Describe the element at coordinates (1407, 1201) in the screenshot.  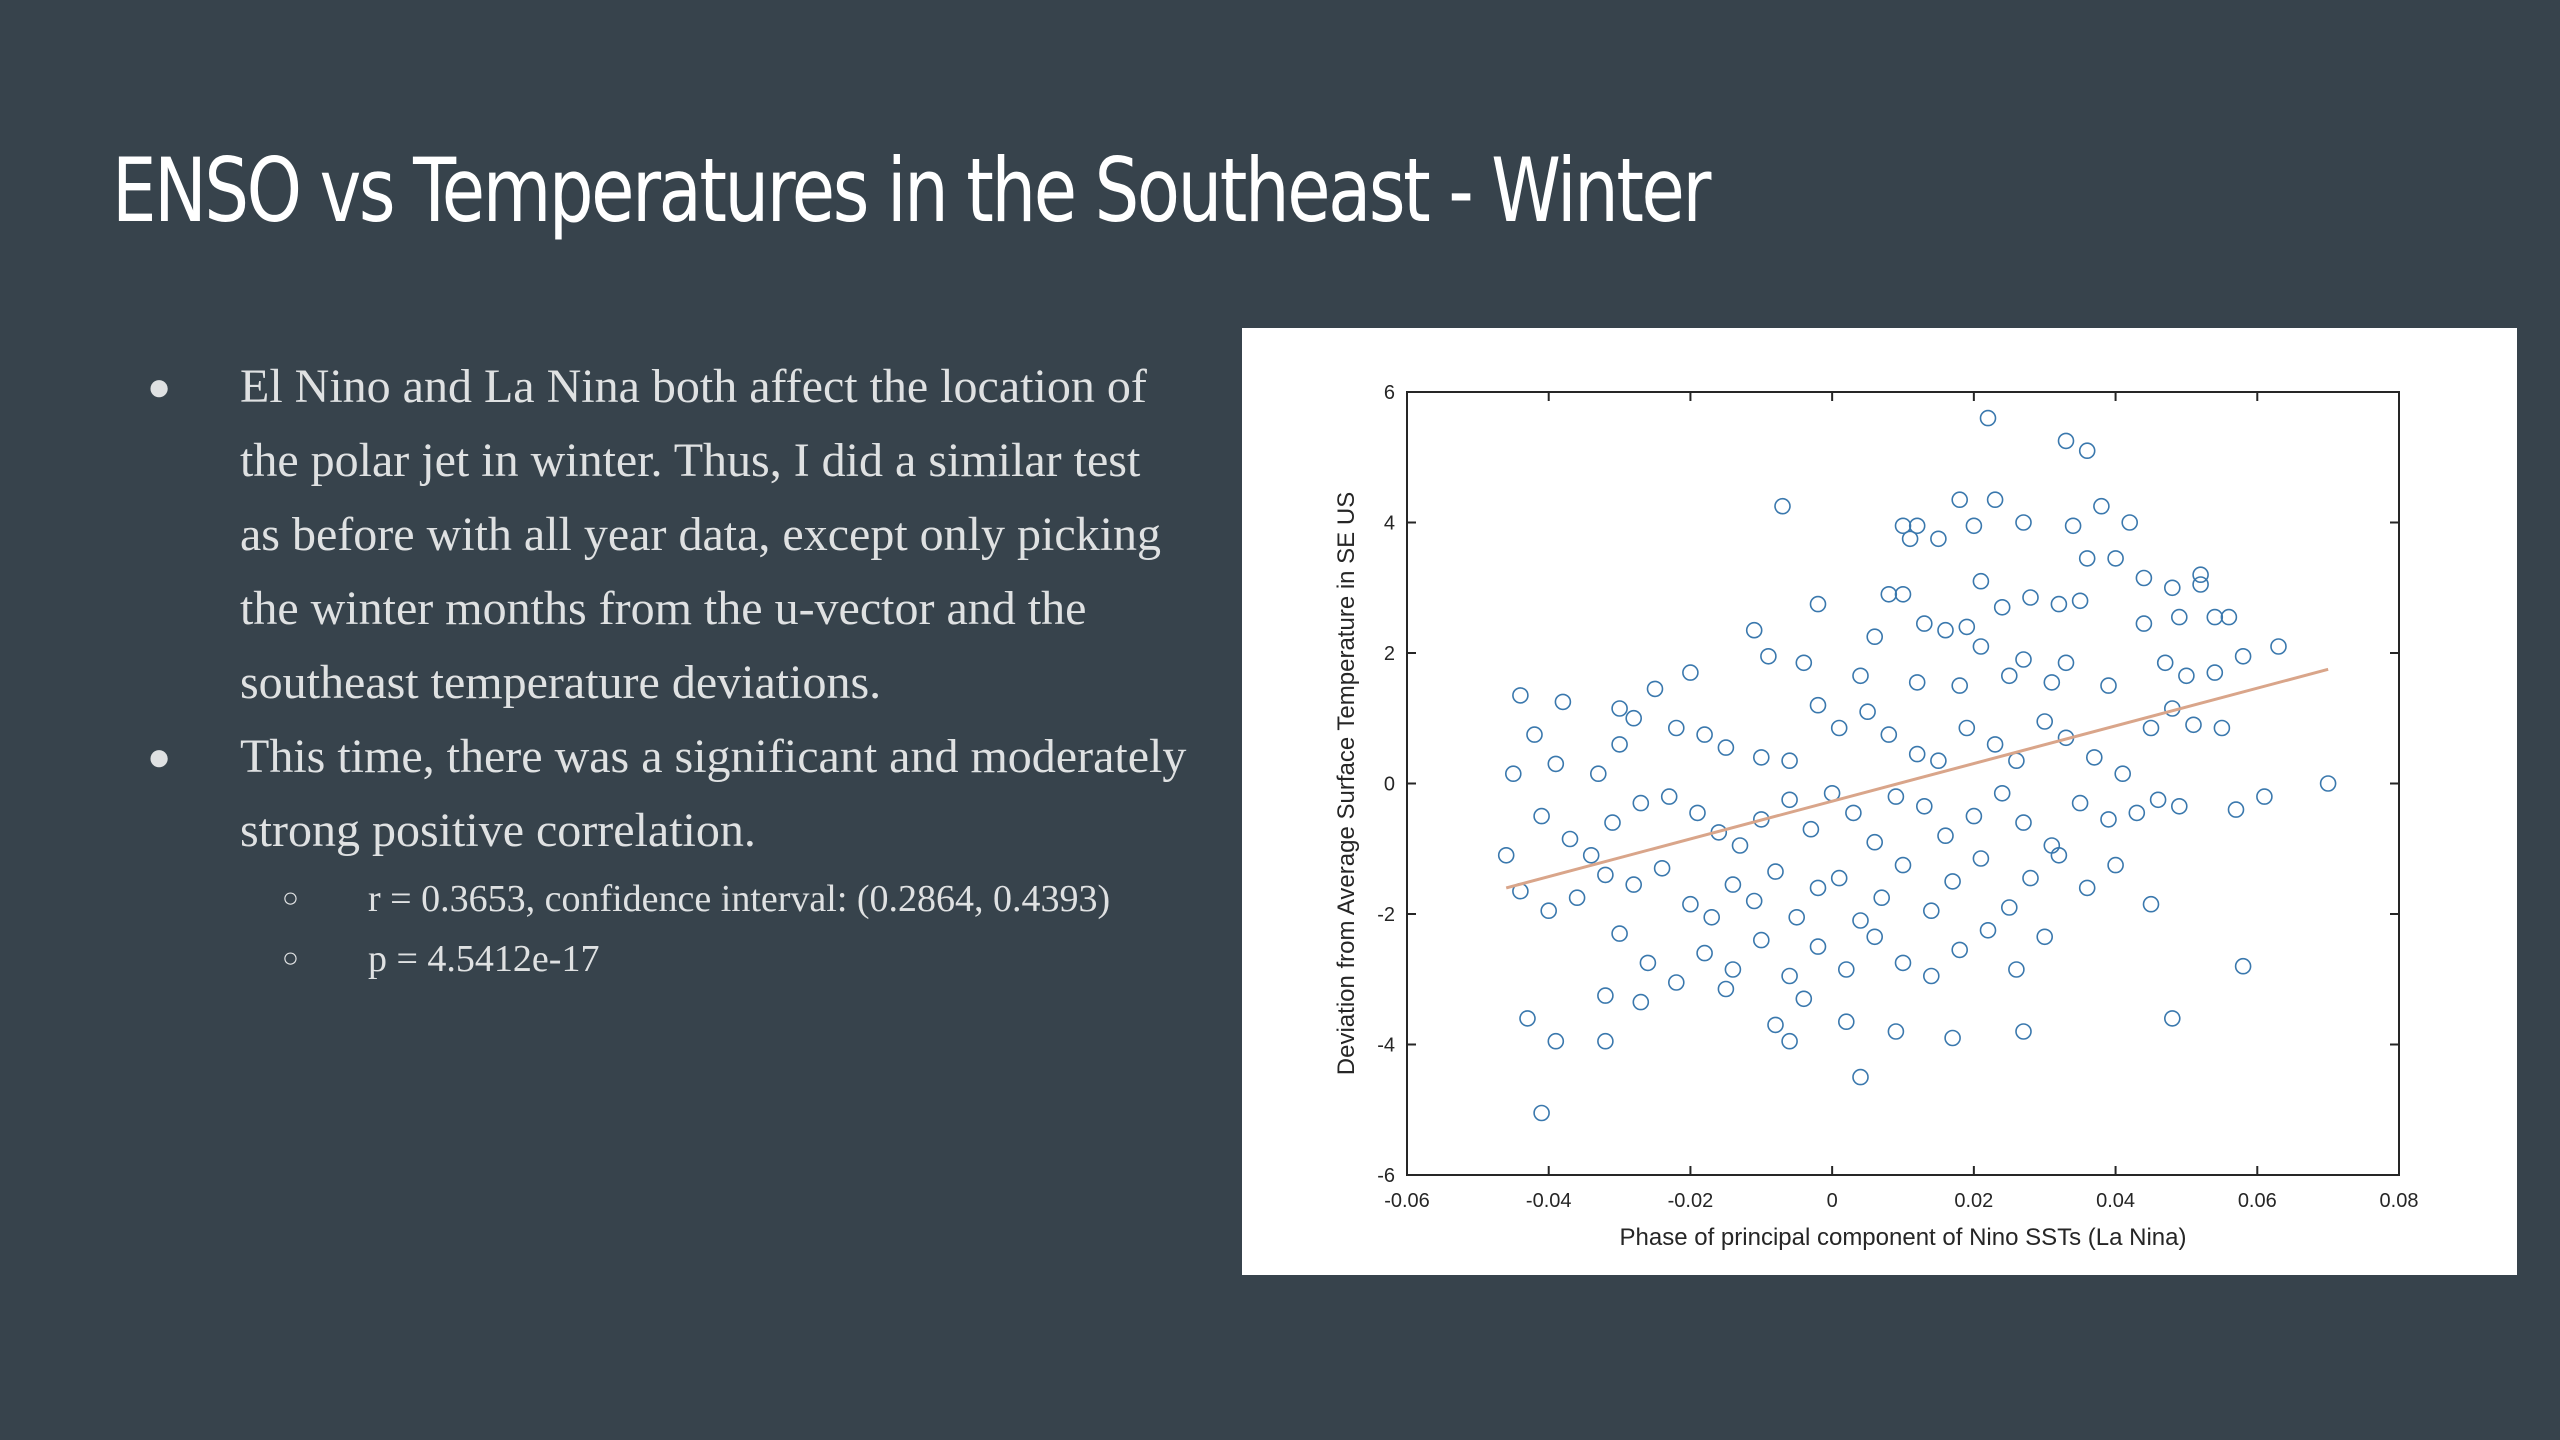
I see `x-tick-label: -0.06` at that location.